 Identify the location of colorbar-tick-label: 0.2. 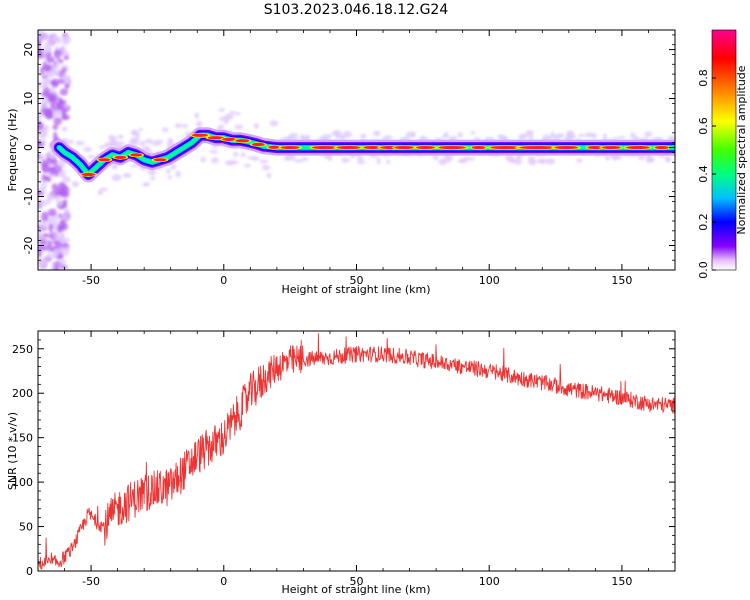
(703, 222).